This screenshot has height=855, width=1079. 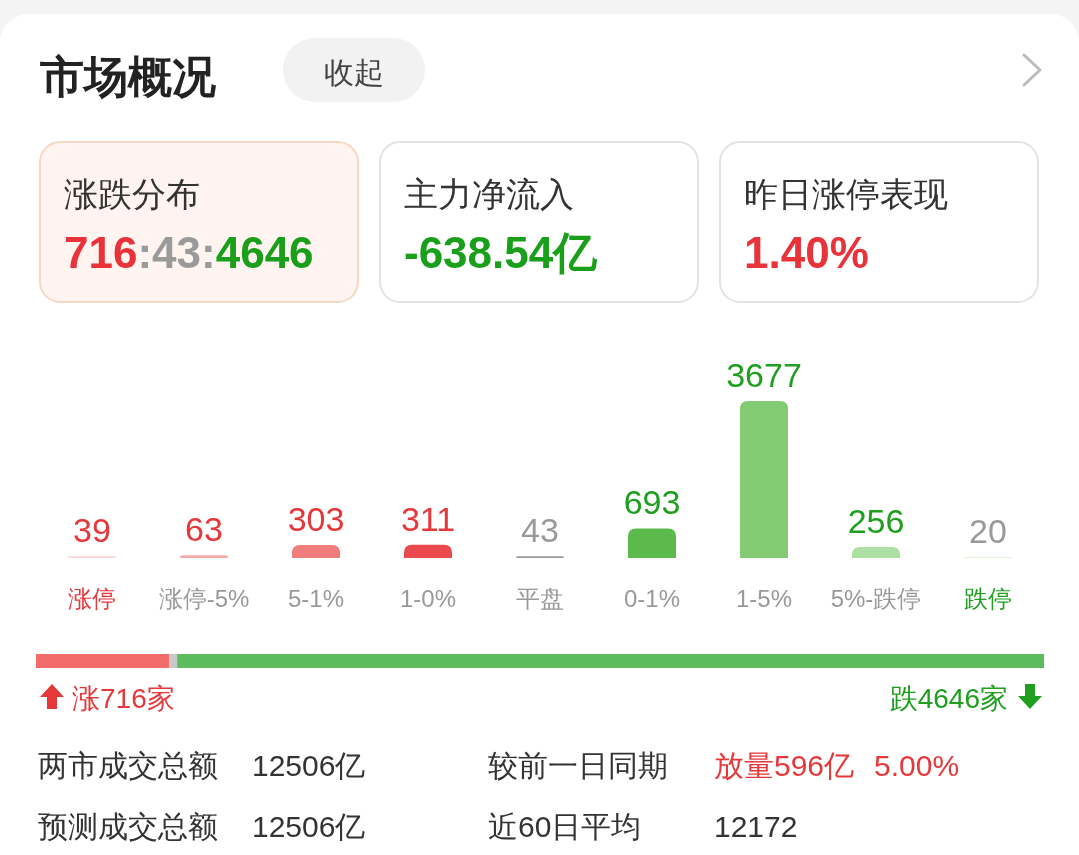 I want to click on text: 716:43:4646, so click(x=189, y=252).